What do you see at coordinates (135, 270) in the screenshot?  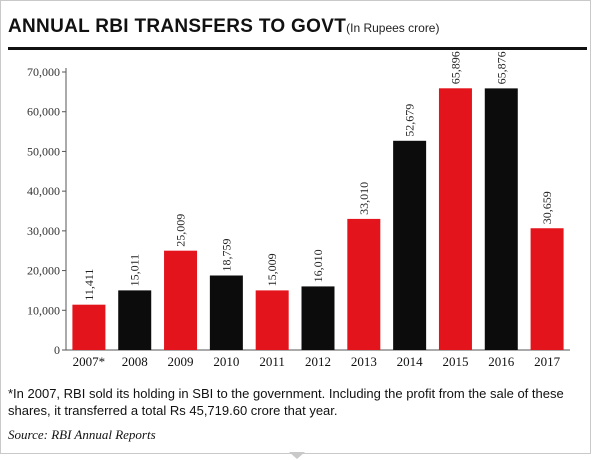 I see `bar-value-label: 15,011` at bounding box center [135, 270].